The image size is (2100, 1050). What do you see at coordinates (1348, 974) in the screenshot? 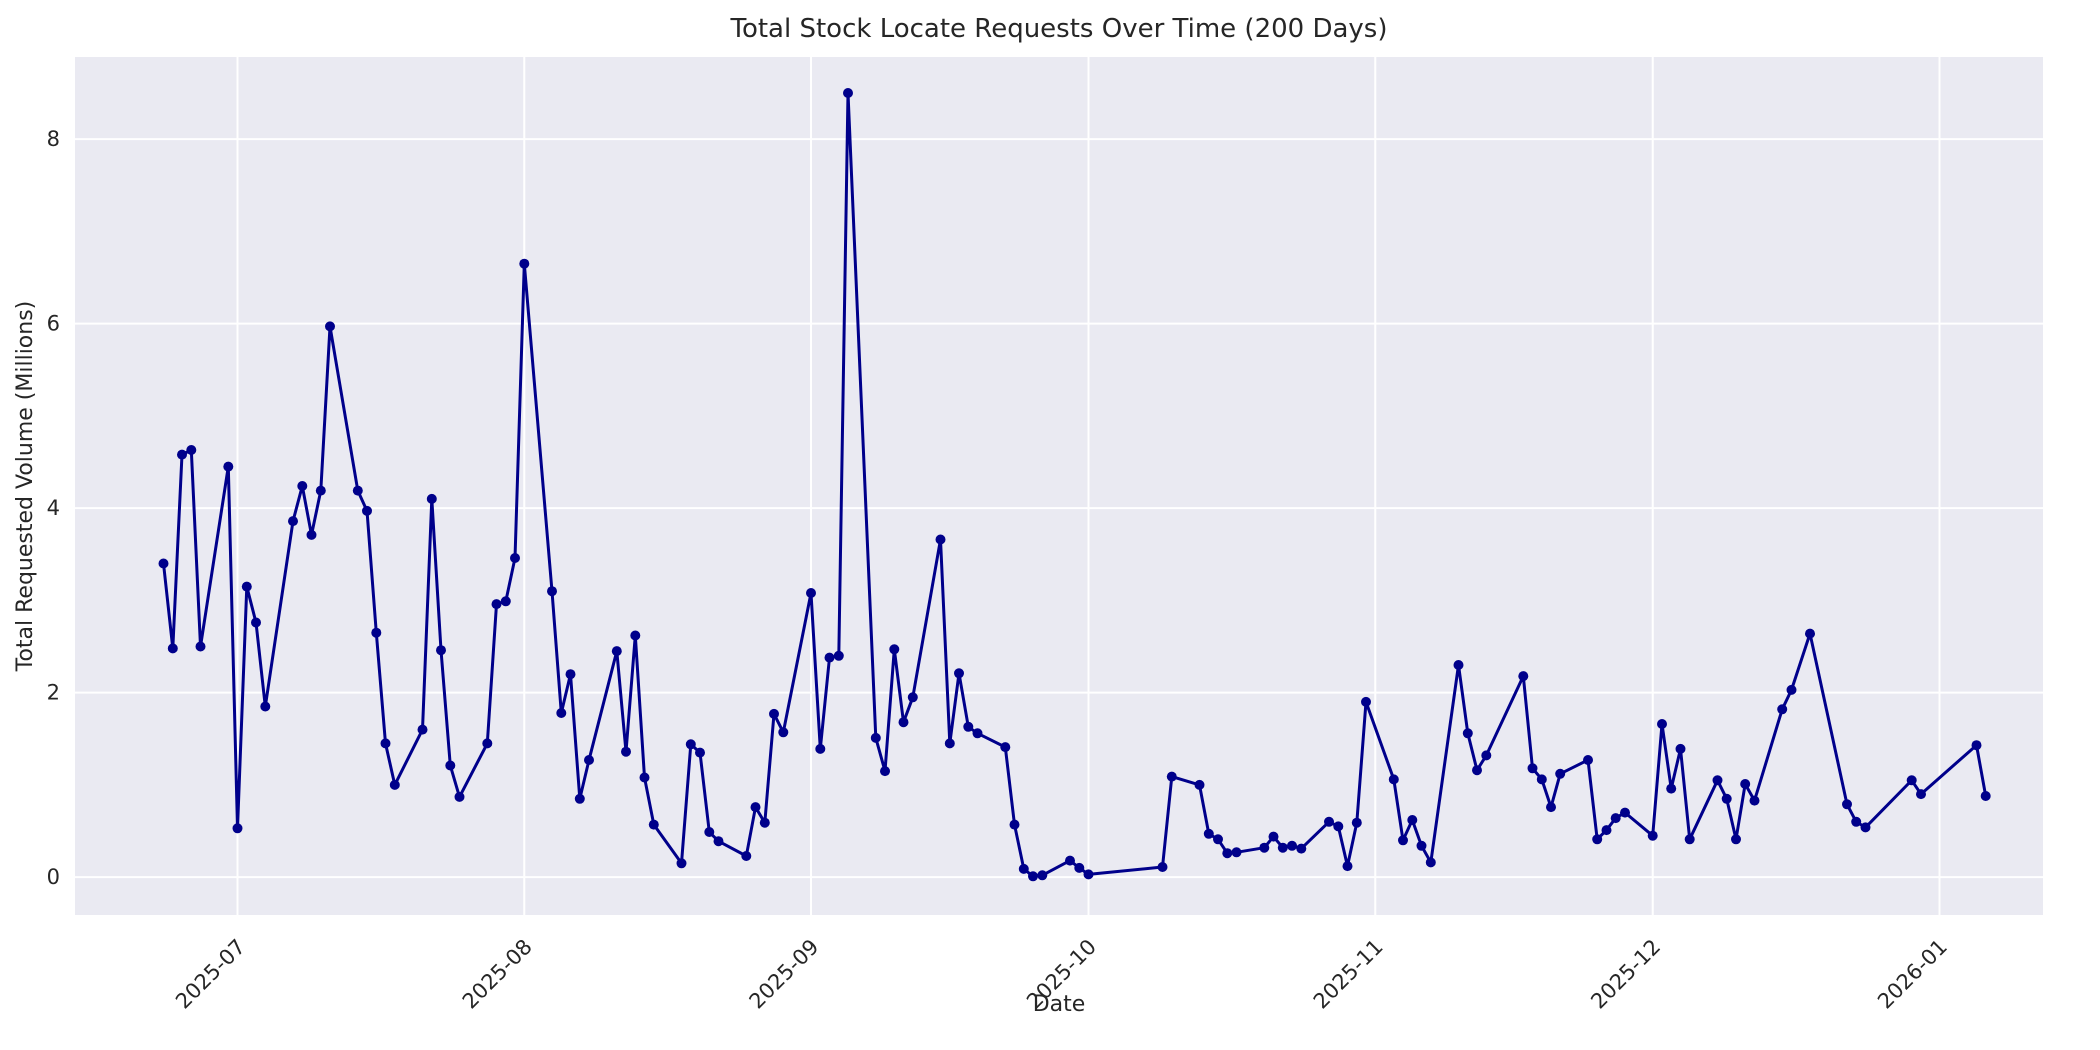
I see `x-tick-label: 2025-11` at bounding box center [1348, 974].